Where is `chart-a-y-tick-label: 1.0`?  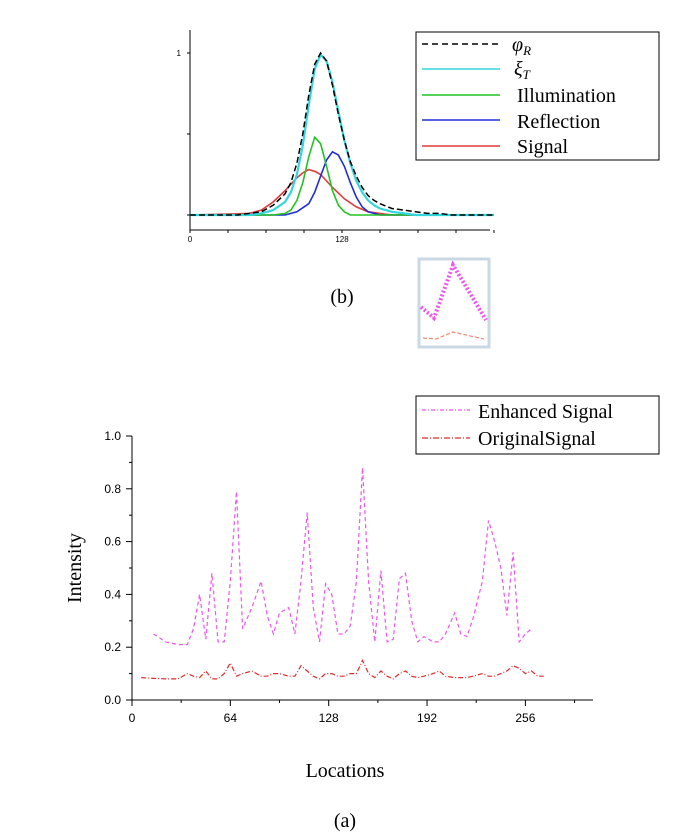
chart-a-y-tick-label: 1.0 is located at coordinates (112, 436).